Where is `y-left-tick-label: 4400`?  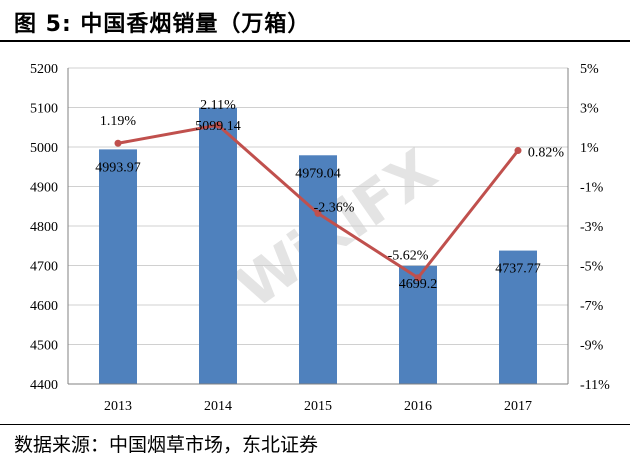
y-left-tick-label: 4400 is located at coordinates (44, 385).